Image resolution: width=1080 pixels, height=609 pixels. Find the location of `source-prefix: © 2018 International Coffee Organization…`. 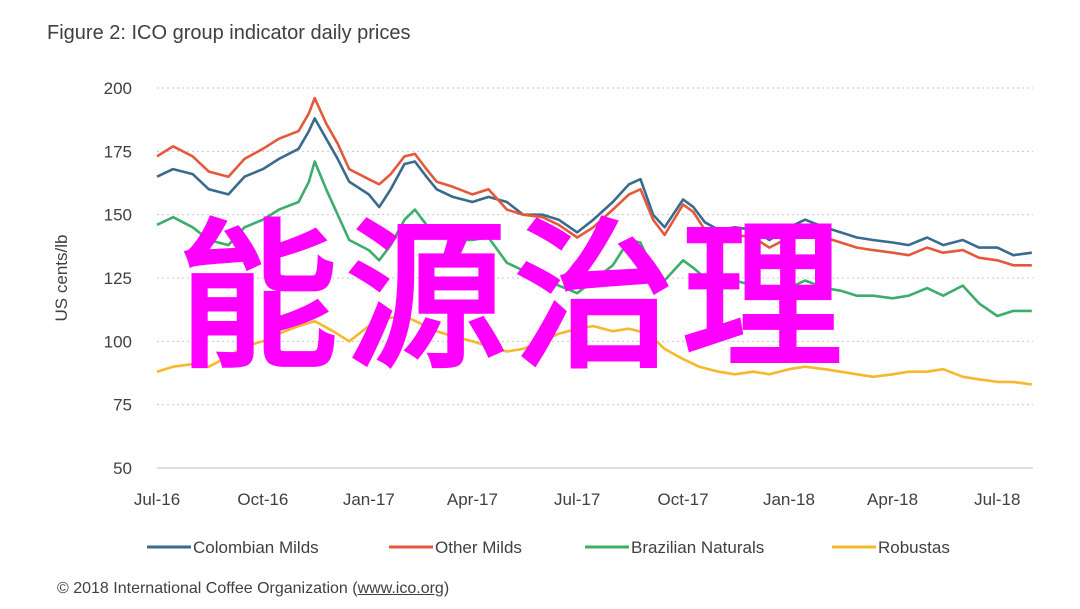

source-prefix: © 2018 International Coffee Organization… is located at coordinates (207, 588).